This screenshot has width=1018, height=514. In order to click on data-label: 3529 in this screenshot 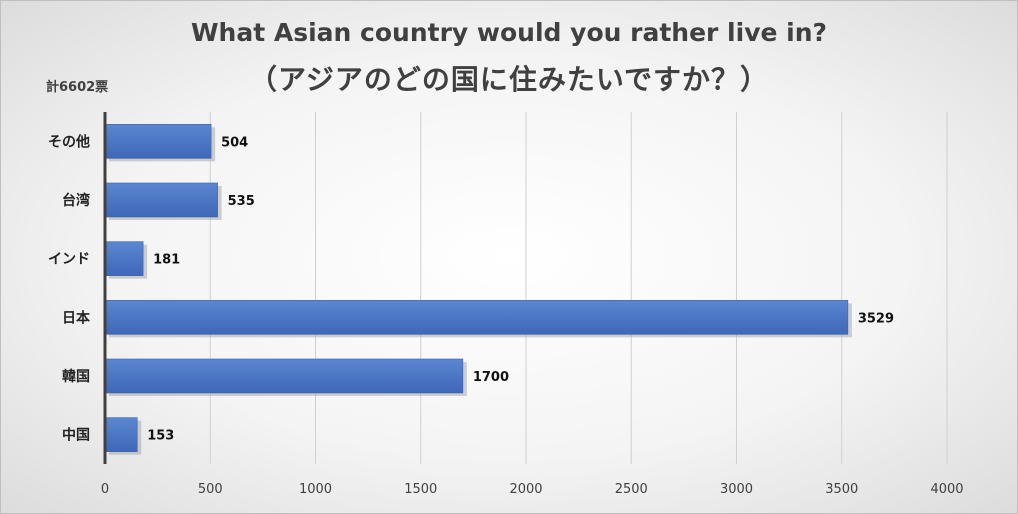, I will do `click(876, 318)`.